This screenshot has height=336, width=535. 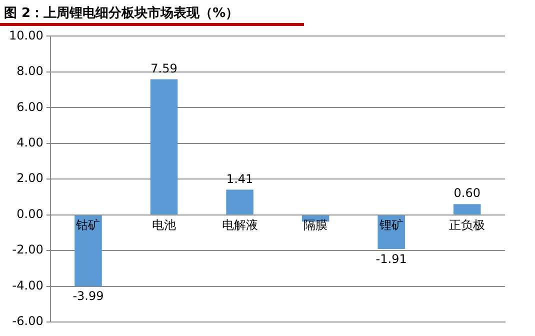 I want to click on data-label: 0.60, so click(x=467, y=193).